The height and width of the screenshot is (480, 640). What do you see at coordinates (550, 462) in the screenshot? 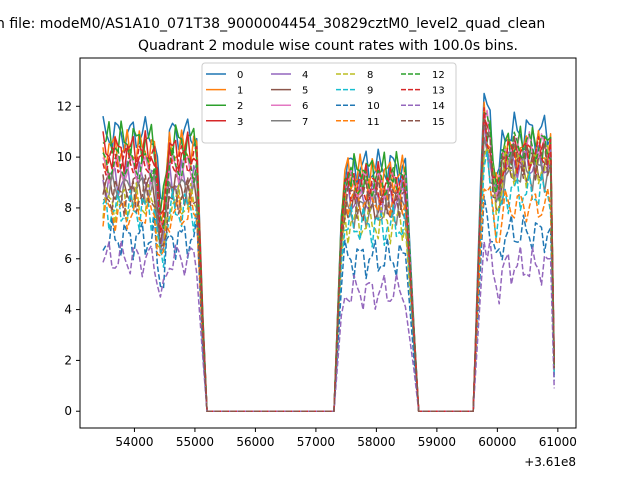
I see `x-offset-label: +3.61e8` at bounding box center [550, 462].